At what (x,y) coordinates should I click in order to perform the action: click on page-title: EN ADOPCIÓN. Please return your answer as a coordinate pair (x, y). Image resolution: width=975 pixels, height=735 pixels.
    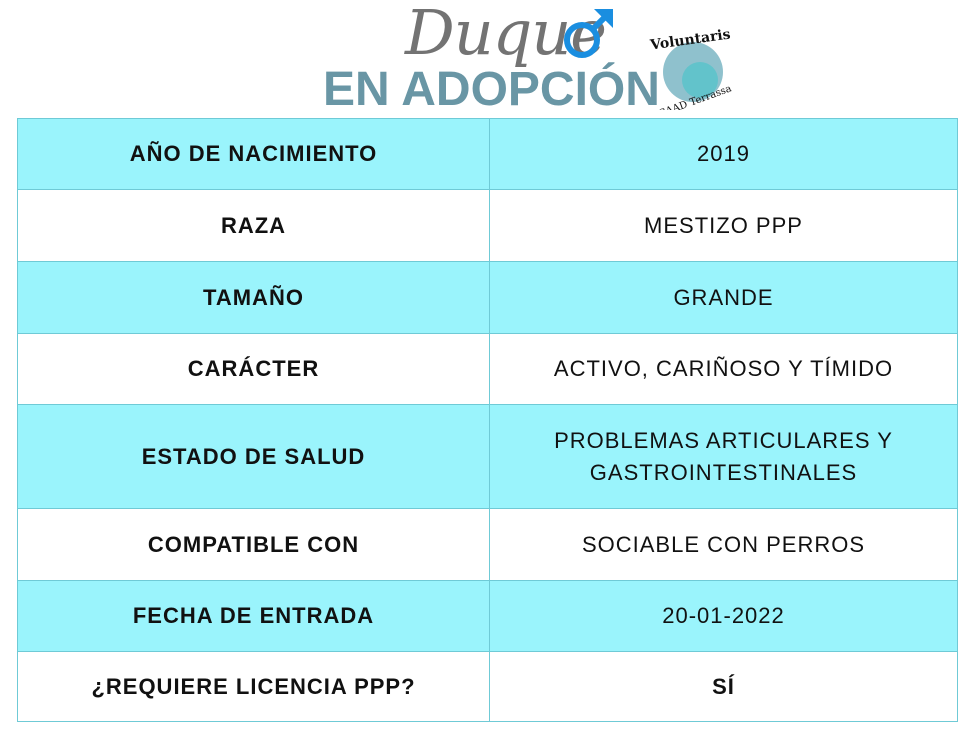
    Looking at the image, I should click on (491, 89).